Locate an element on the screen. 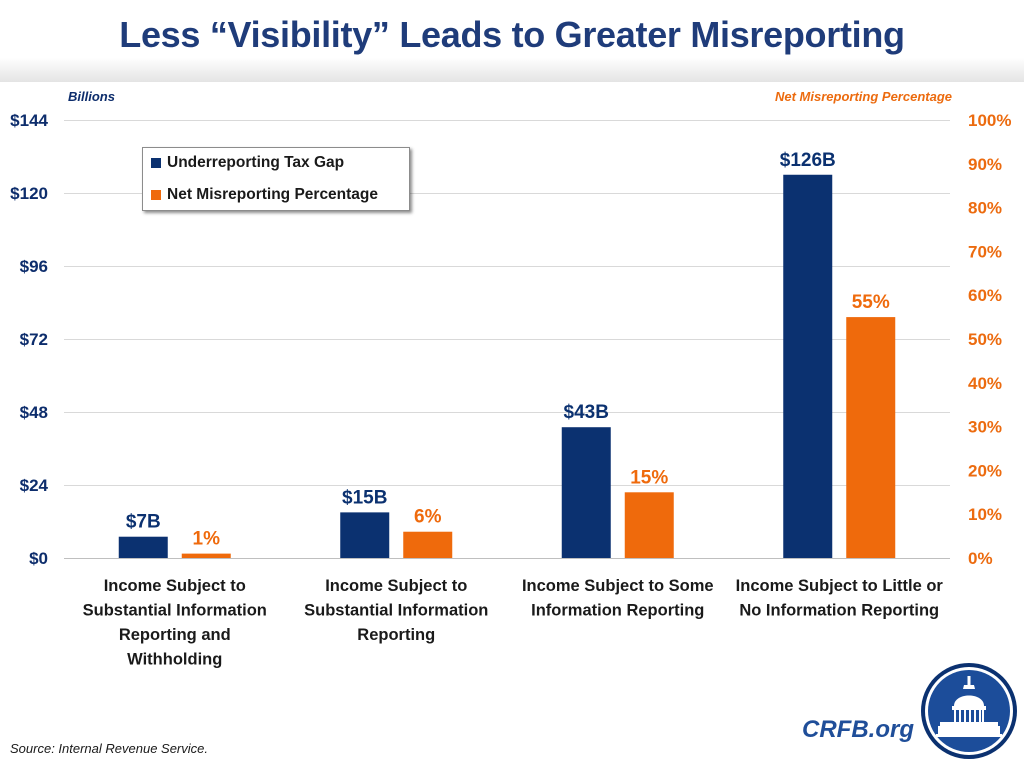  legend-swatch-tax-gap is located at coordinates (156, 163).